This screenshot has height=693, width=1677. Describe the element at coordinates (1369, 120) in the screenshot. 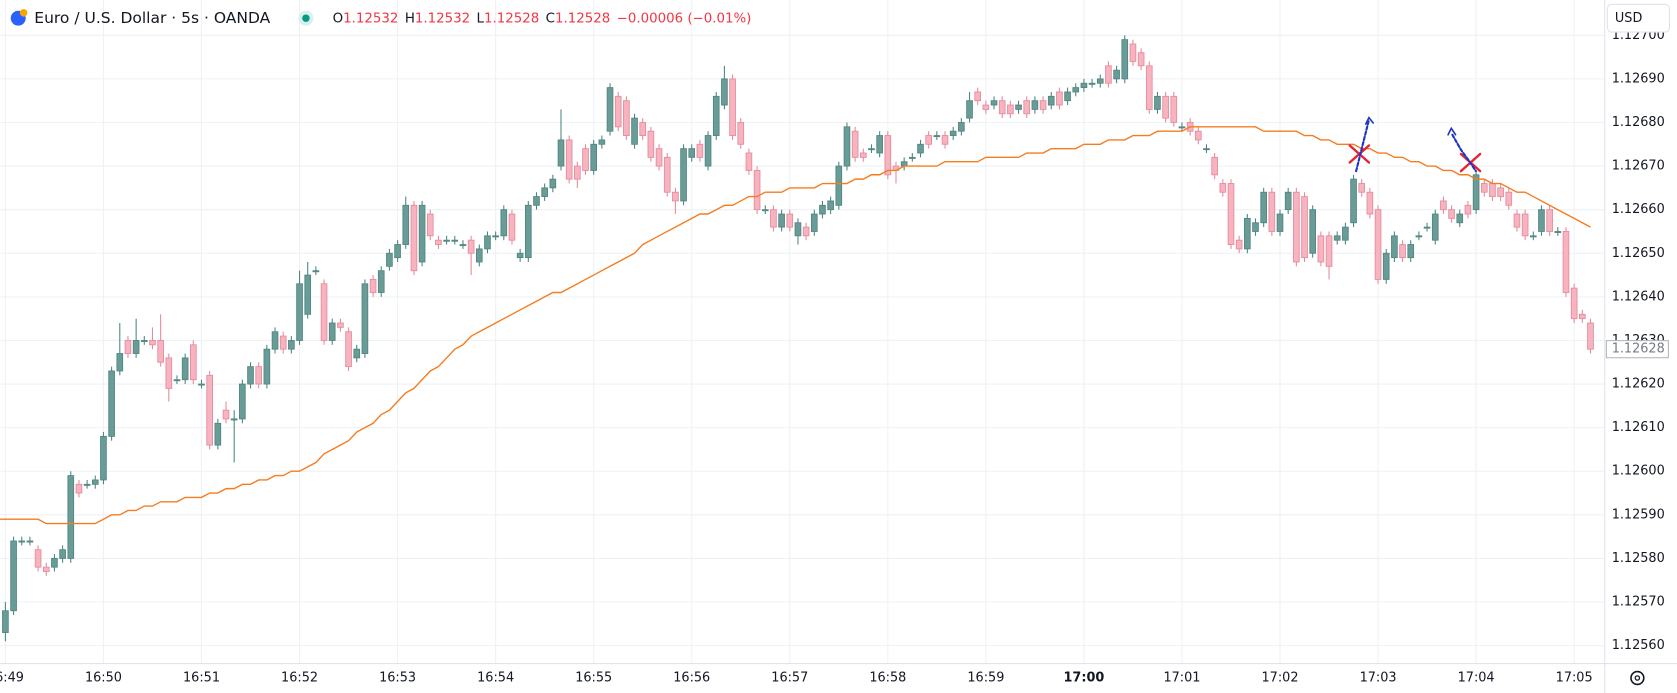

I see `arrow-head` at that location.